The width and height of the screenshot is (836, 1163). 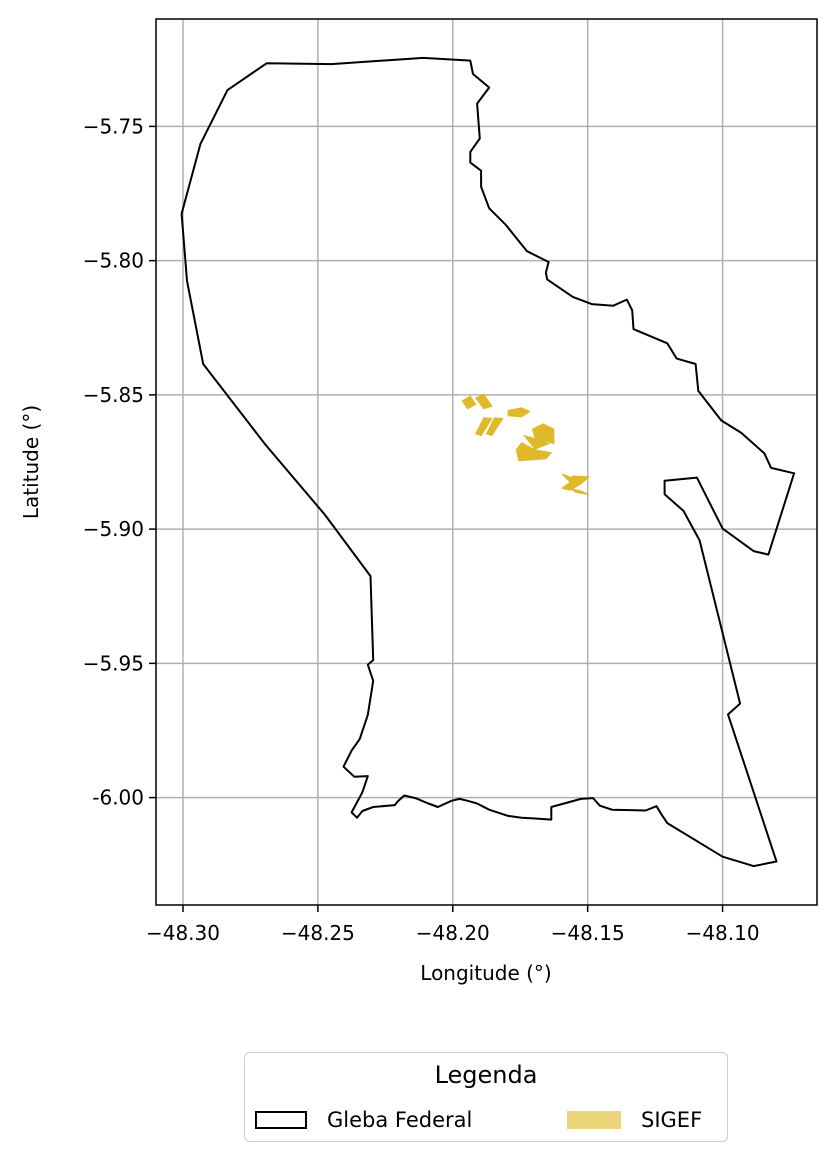 I want to click on y-tick-label: -6.00, so click(x=118, y=798).